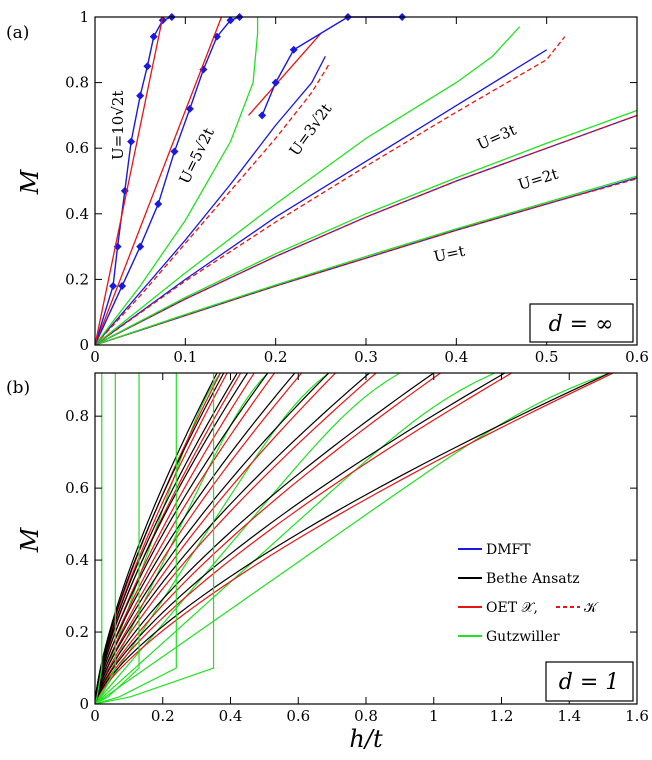 This screenshot has width=652, height=760. What do you see at coordinates (84, 704) in the screenshot?
I see `y-tick-label-b-0: 0` at bounding box center [84, 704].